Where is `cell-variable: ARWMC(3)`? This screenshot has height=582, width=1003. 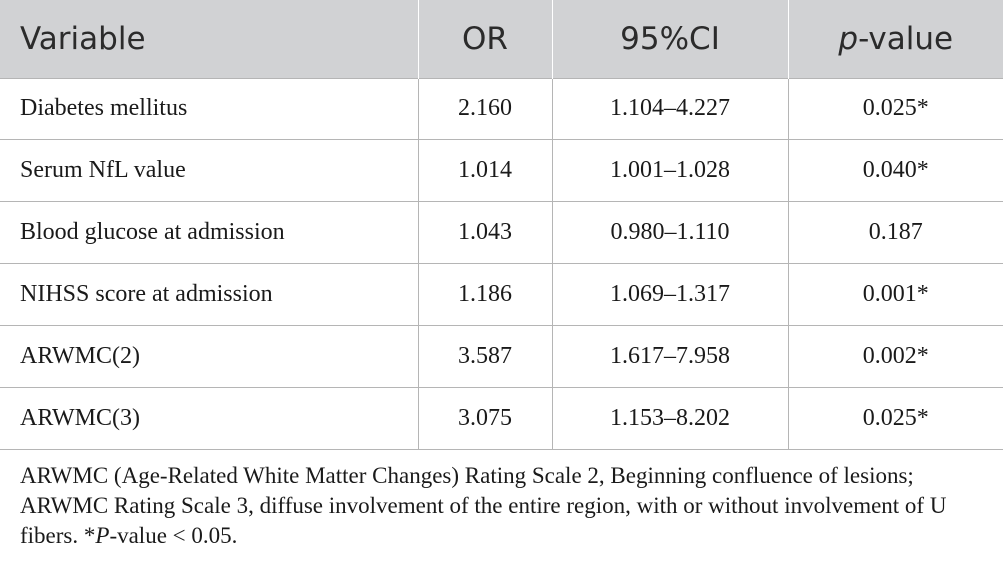 cell-variable: ARWMC(3) is located at coordinates (209, 418).